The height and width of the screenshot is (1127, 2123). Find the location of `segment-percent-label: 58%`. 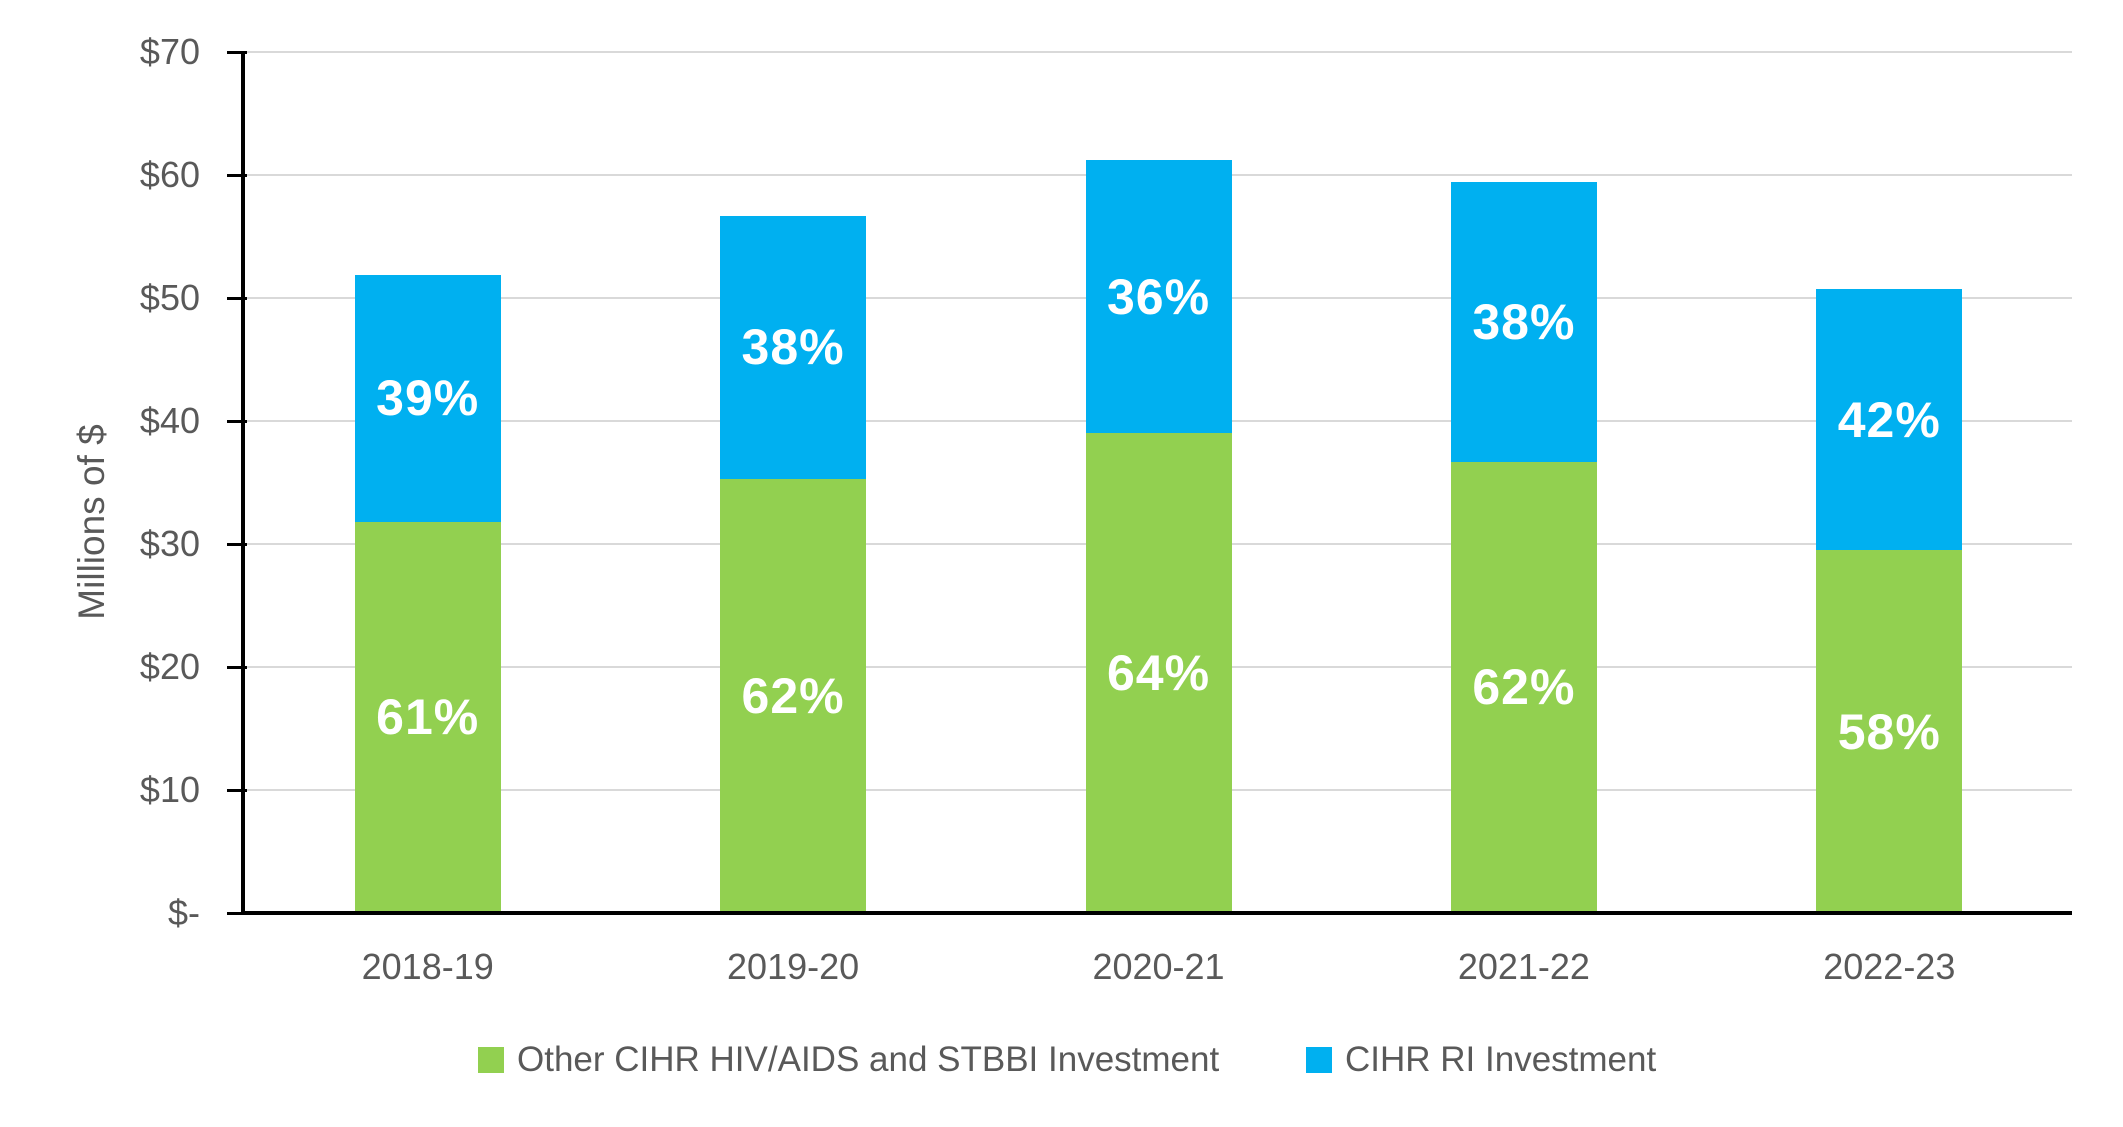

segment-percent-label: 58% is located at coordinates (1889, 731).